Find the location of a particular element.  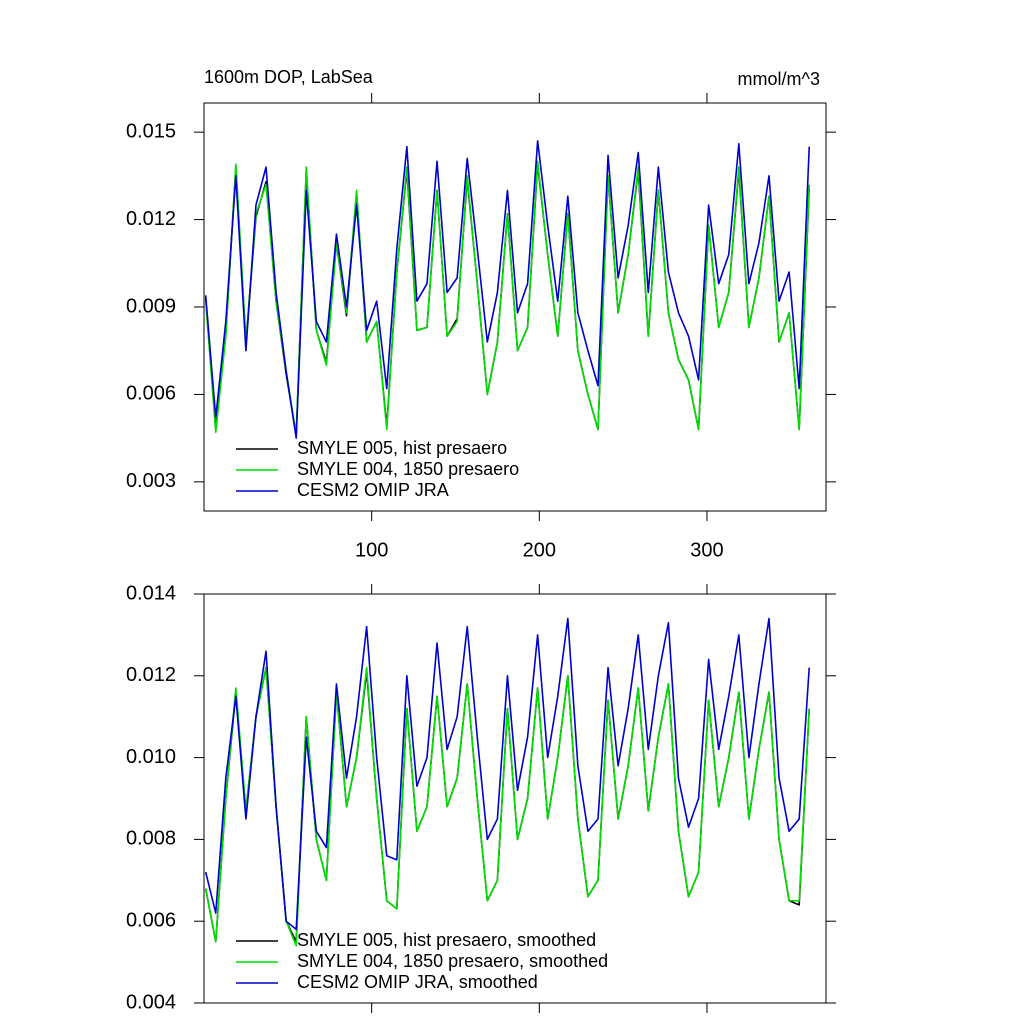

y-tick-label: 0.008 is located at coordinates (151, 839).